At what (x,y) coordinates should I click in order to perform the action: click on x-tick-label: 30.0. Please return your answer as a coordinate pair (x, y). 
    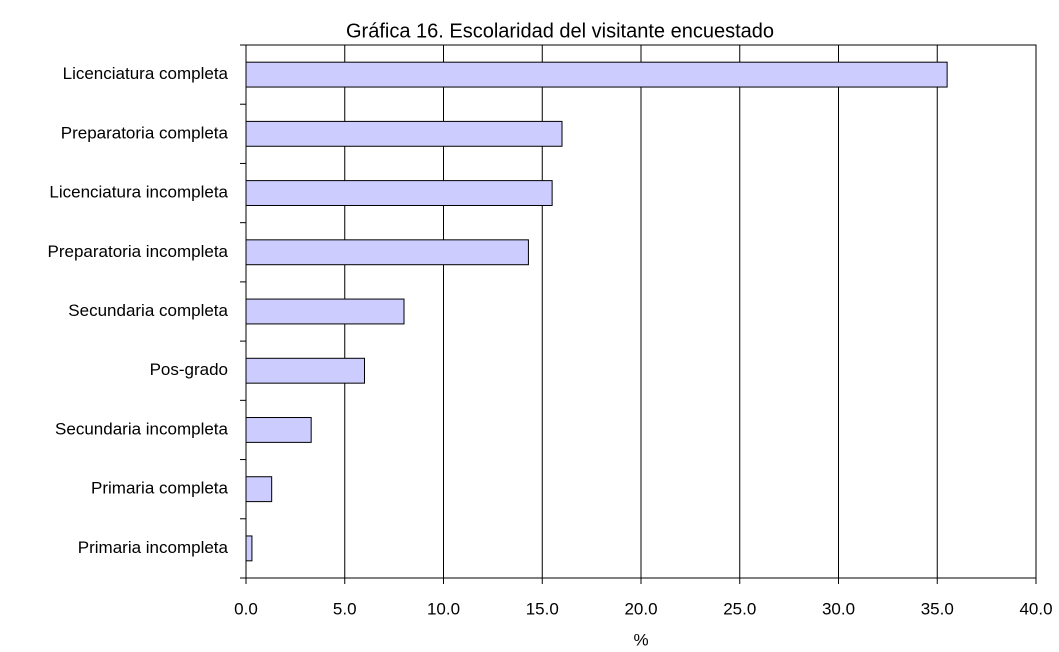
    Looking at the image, I should click on (838, 608).